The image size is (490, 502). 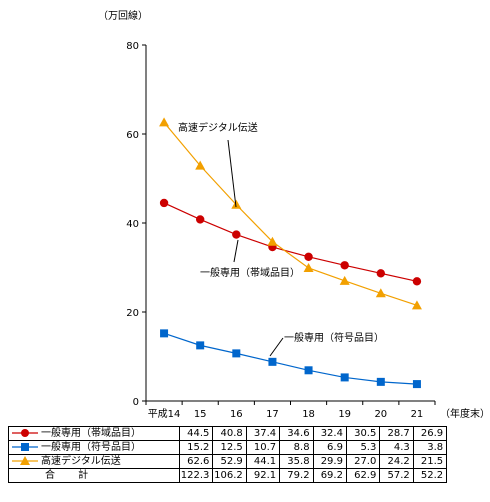 I want to click on table-cell-total: 106.2, so click(x=229, y=475).